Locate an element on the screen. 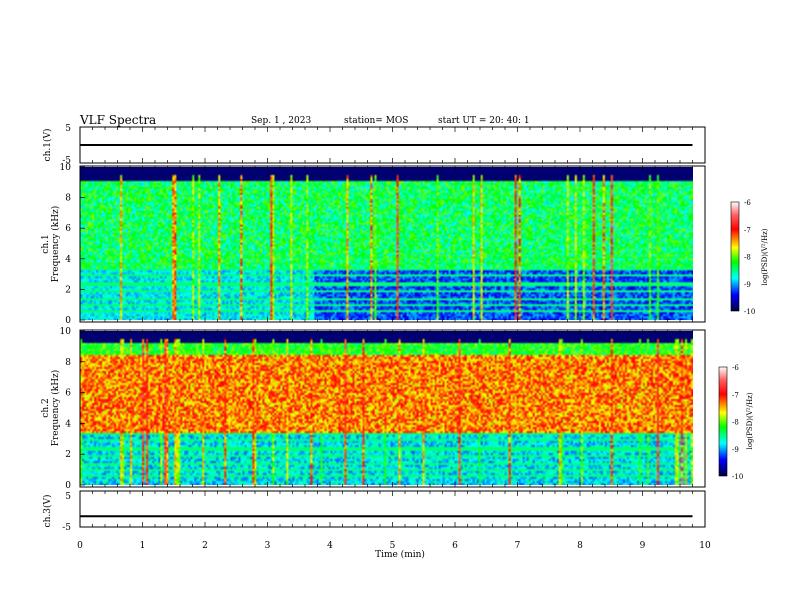 The height and width of the screenshot is (612, 792). x-tick-label: 9 is located at coordinates (643, 546).